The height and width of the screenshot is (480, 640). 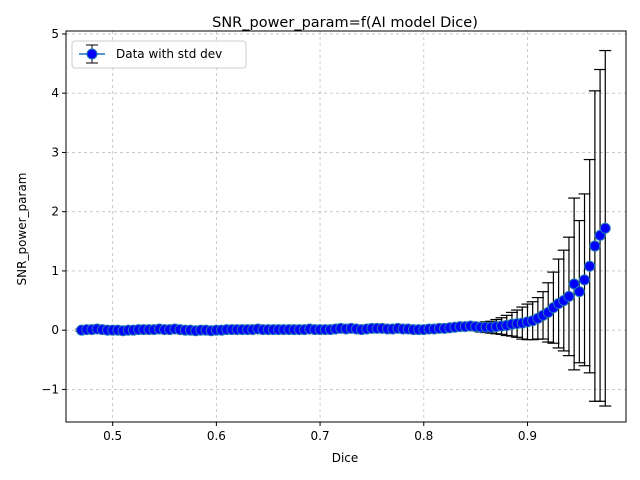 I want to click on x-tick-label: 0.8, so click(x=423, y=436).